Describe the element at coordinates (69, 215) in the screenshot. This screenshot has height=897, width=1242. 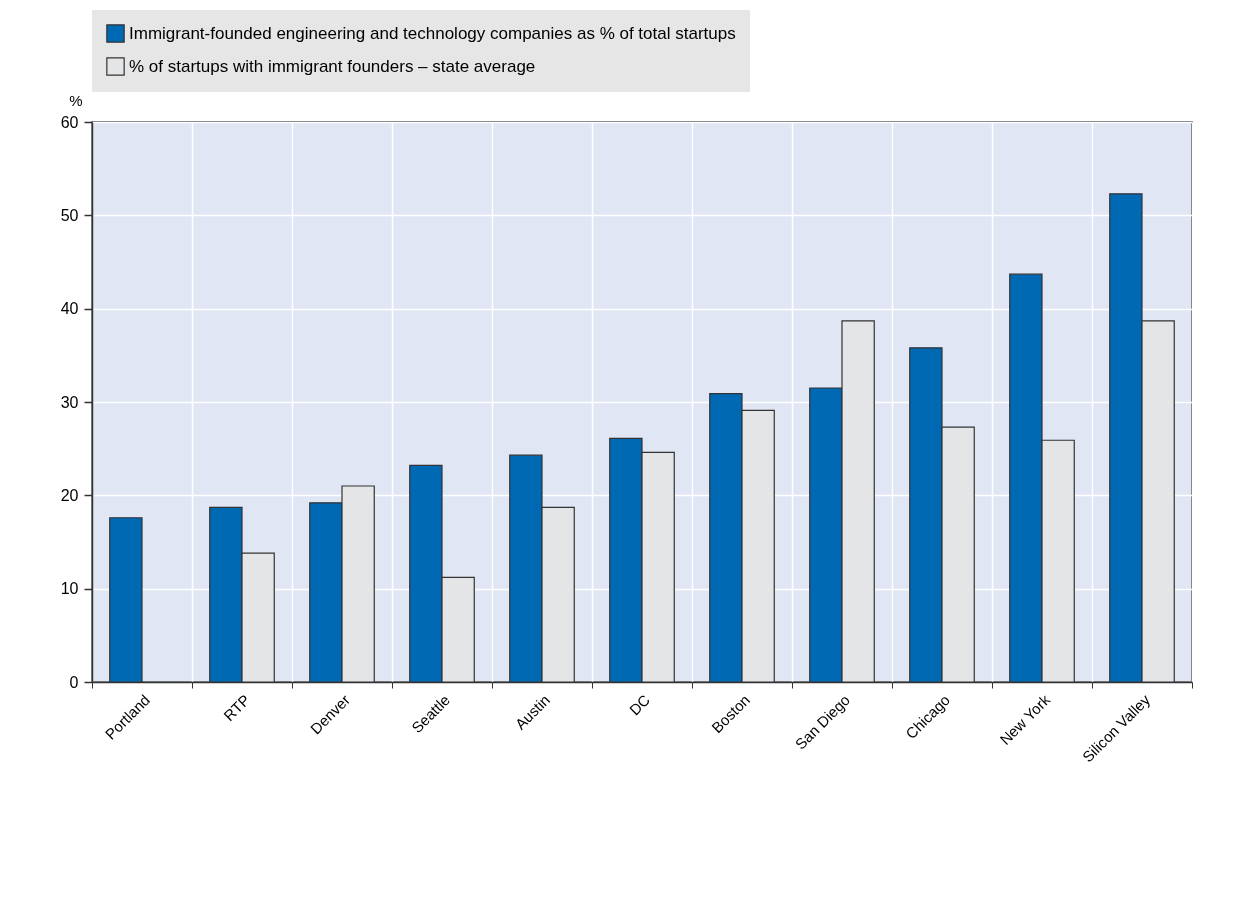
I see `y-tick-label: 50` at that location.